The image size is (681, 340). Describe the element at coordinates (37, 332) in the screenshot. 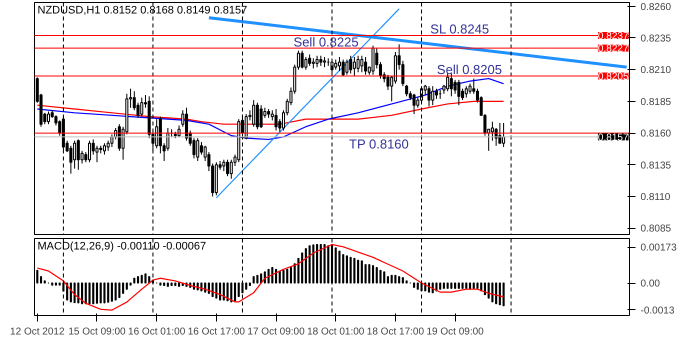

I see `x-tick-label: 12 Oct 2012` at that location.